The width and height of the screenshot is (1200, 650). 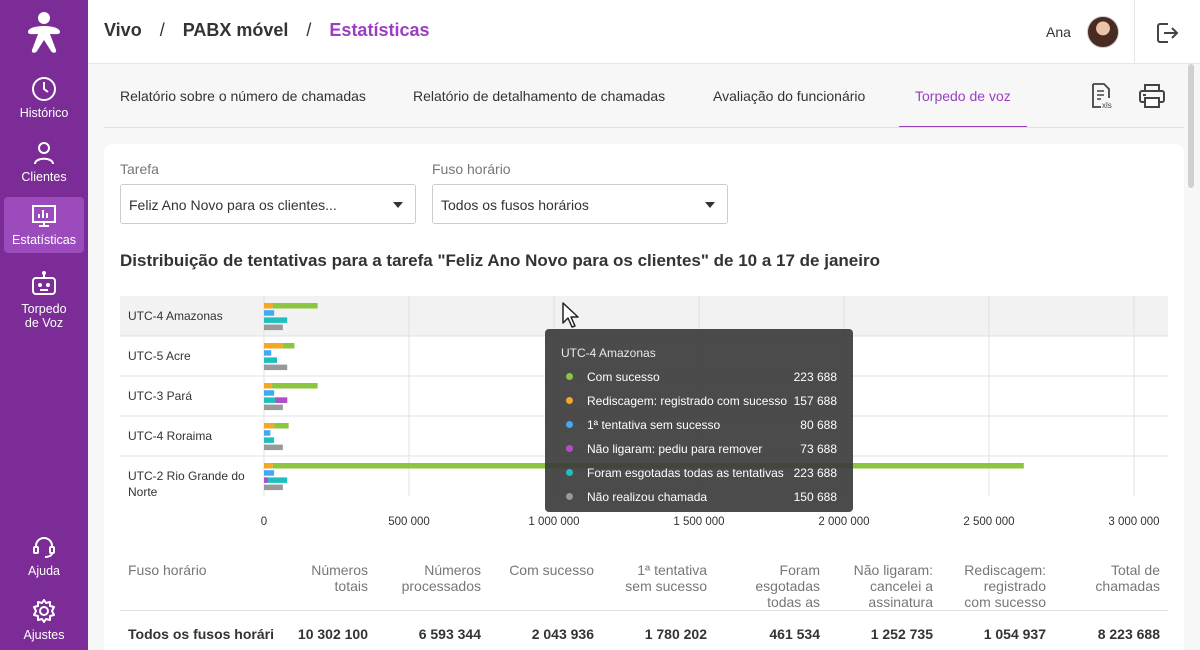 What do you see at coordinates (44, 611) in the screenshot?
I see `gear-icon` at bounding box center [44, 611].